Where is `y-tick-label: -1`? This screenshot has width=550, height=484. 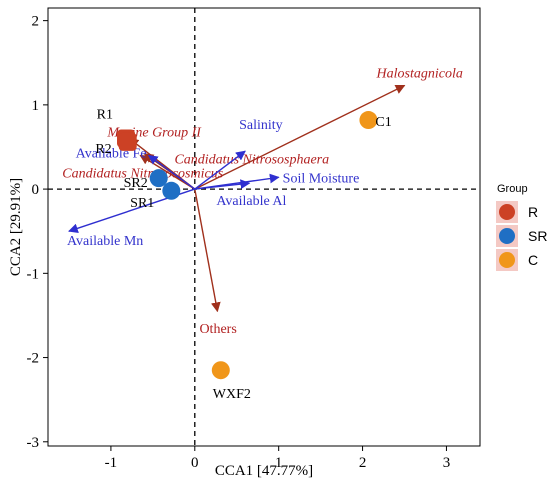
y-tick-label: -1 is located at coordinates (33, 274).